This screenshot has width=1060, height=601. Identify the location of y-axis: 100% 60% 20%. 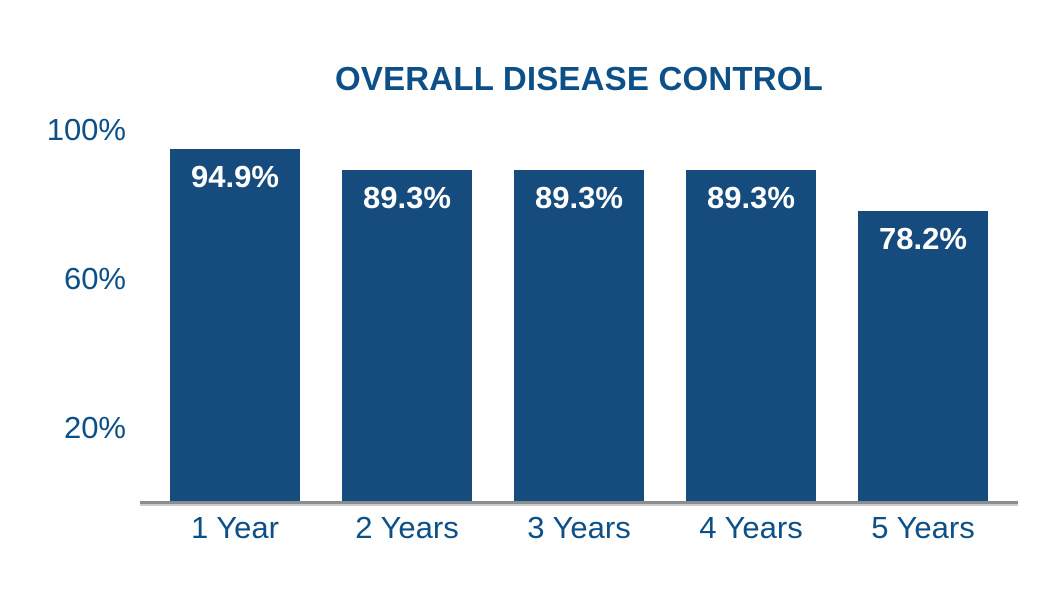
(63, 300).